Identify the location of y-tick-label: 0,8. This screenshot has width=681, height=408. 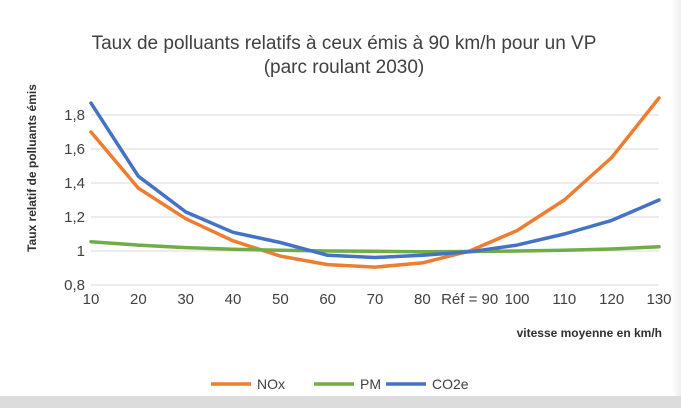
(74, 285).